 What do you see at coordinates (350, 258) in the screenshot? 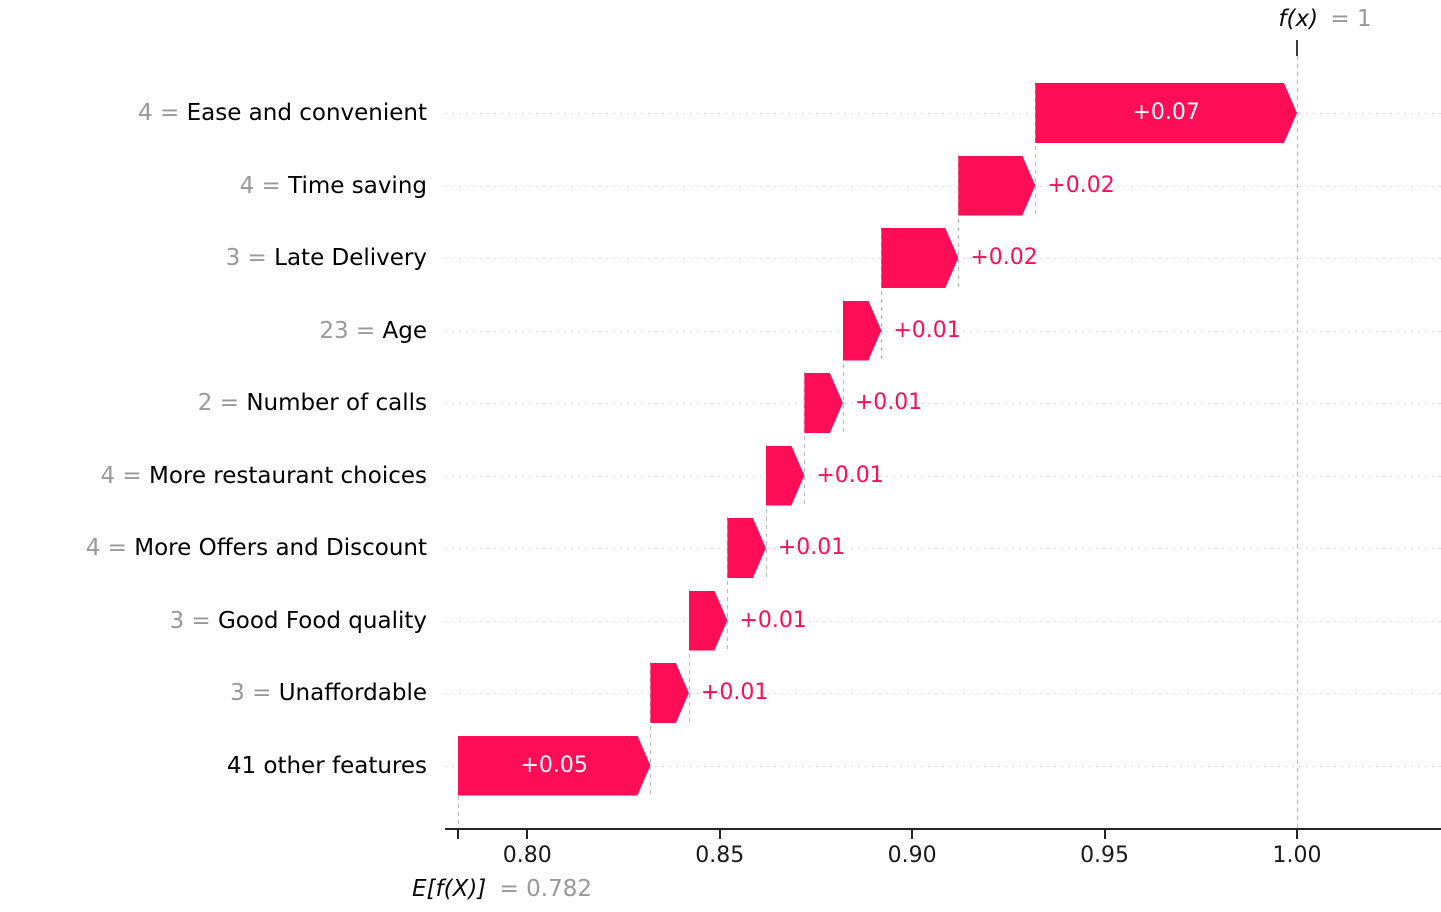
I see `feature-name: Late Delivery` at bounding box center [350, 258].